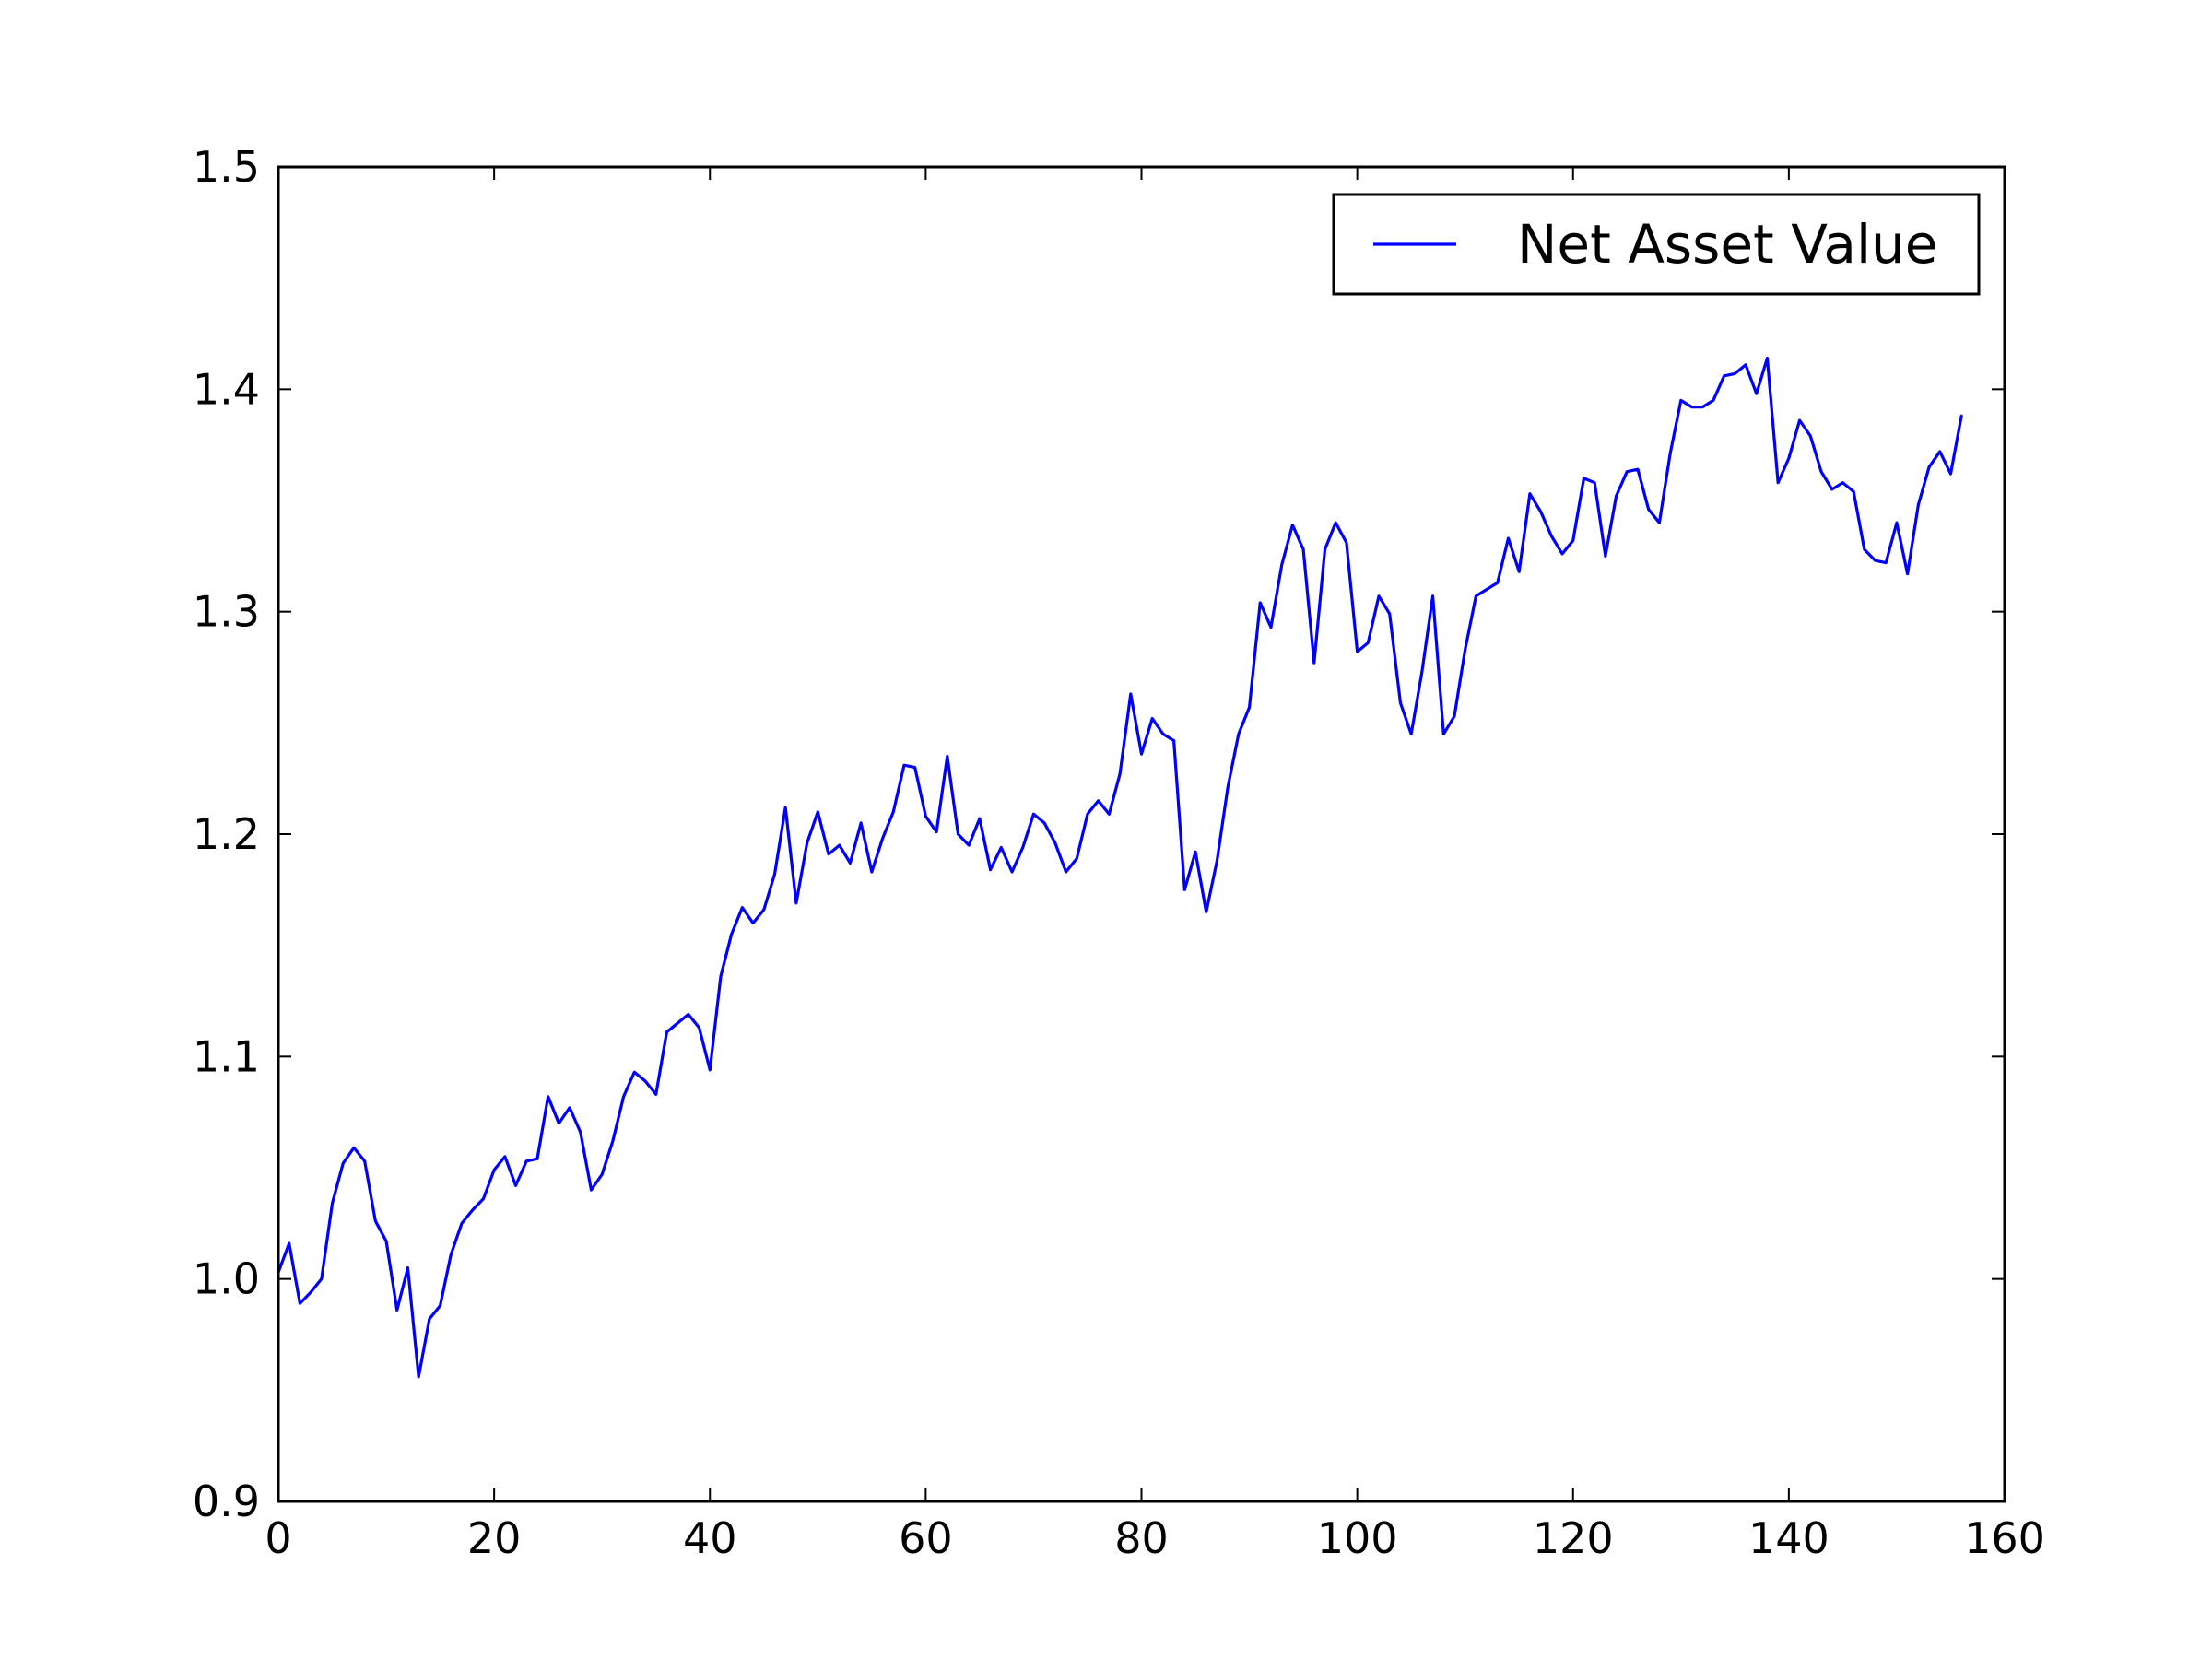  What do you see at coordinates (494, 1538) in the screenshot?
I see `x-tick-label: 20` at bounding box center [494, 1538].